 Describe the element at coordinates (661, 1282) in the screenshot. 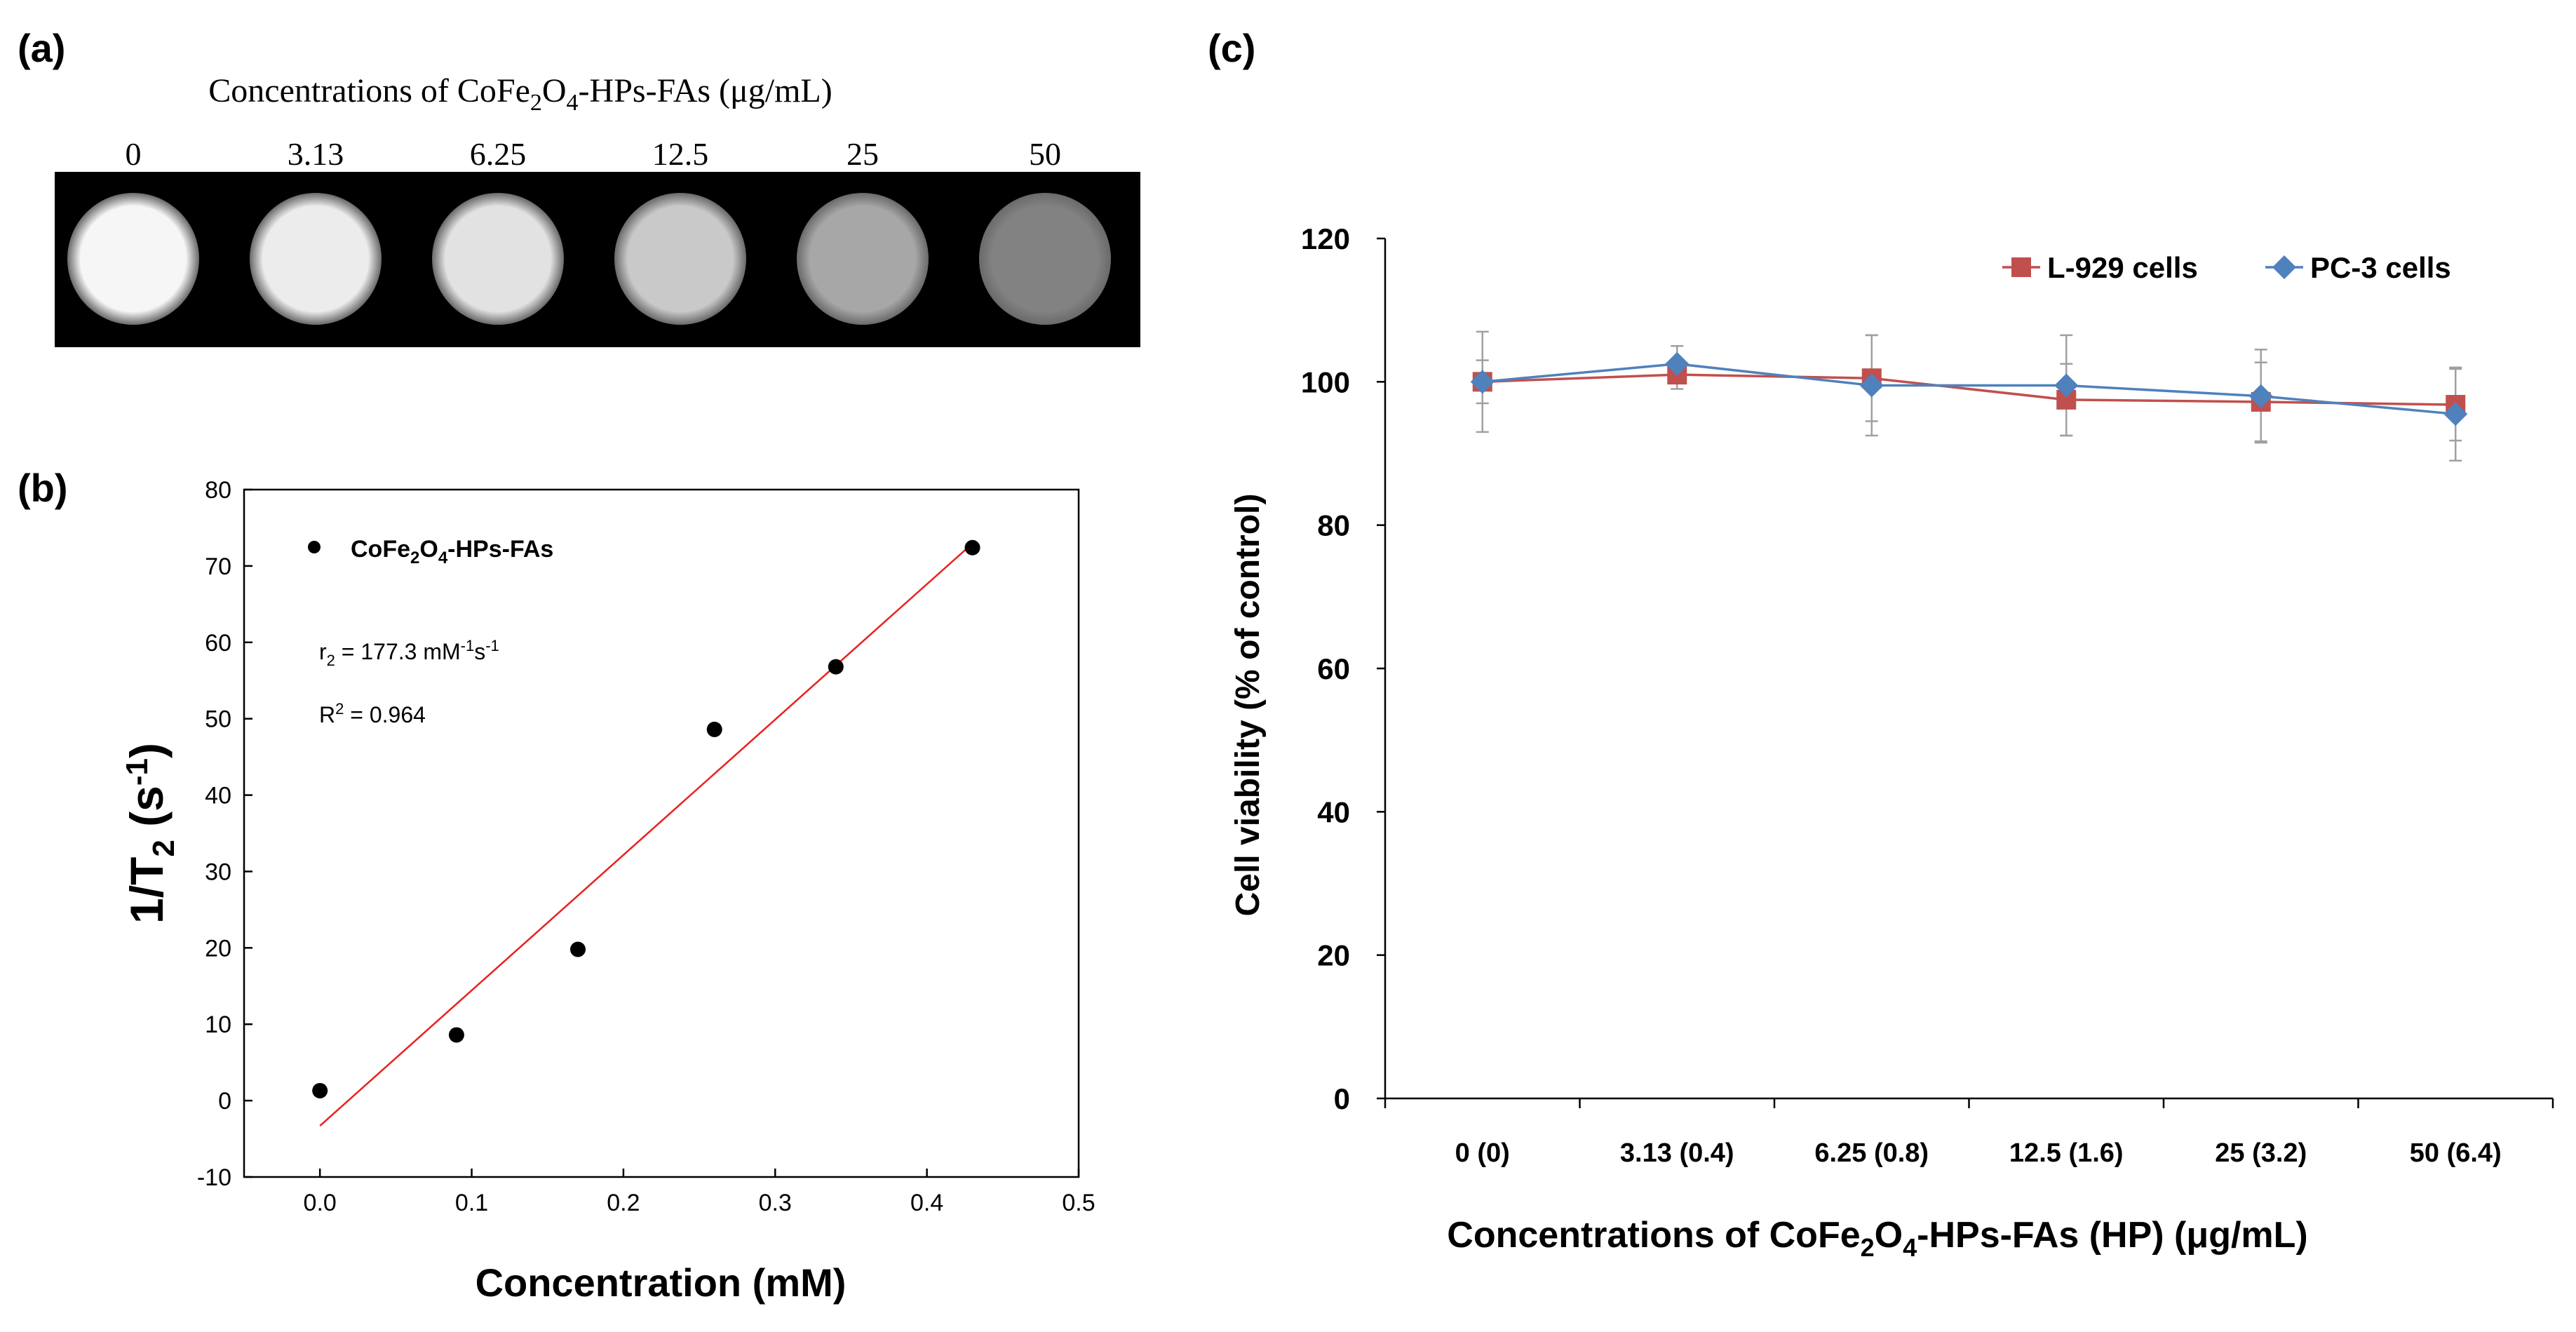

I see `chart-b-x-axis-title: Concentration (mM)` at that location.